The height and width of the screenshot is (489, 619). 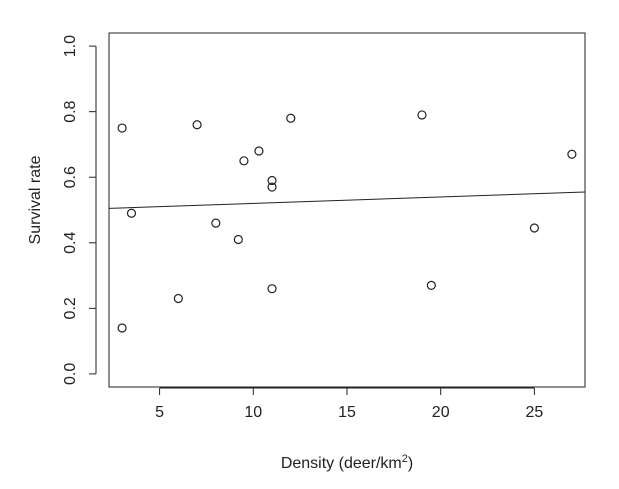 What do you see at coordinates (35, 199) in the screenshot?
I see `y-axis-label: Survival rate` at bounding box center [35, 199].